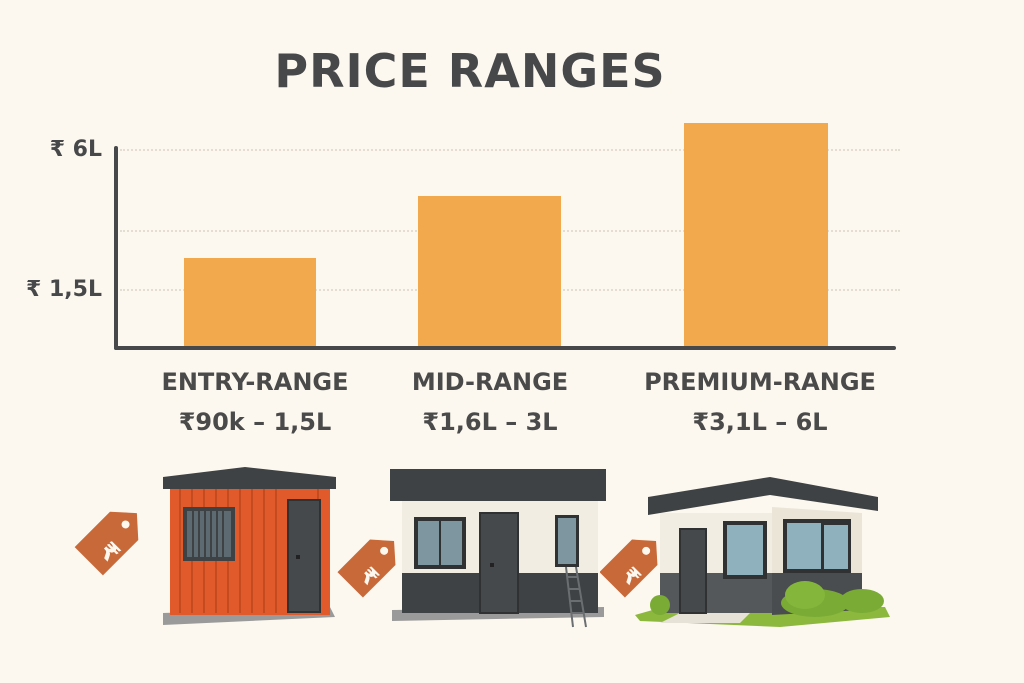  I want to click on category-name: ENTRY-RANGE, so click(255, 382).